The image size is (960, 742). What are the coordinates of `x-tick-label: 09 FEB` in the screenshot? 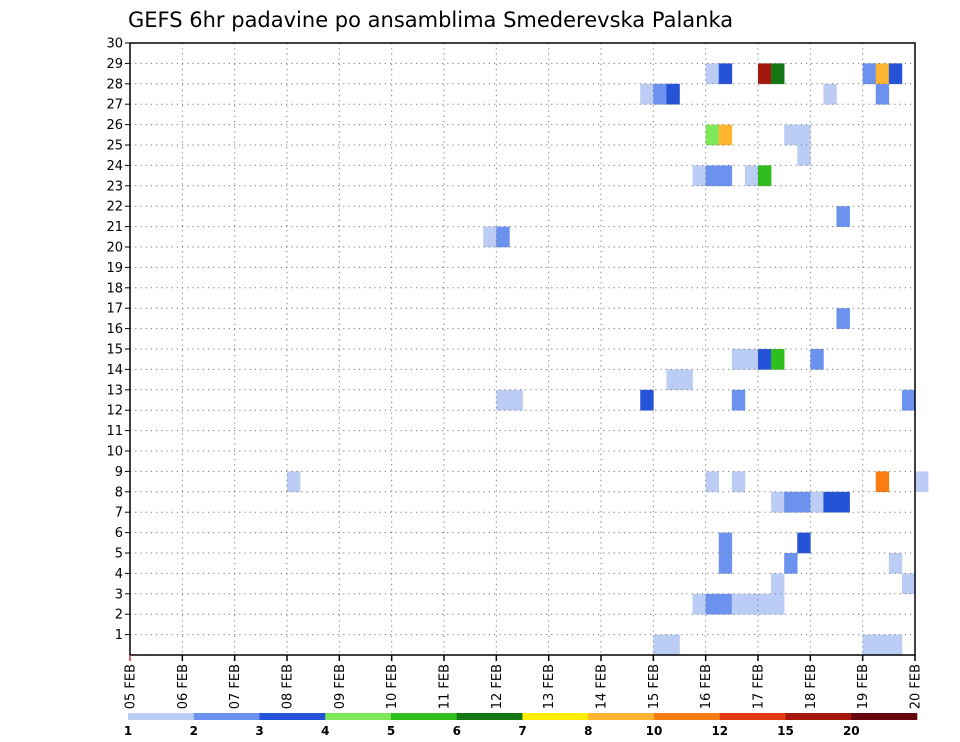 It's located at (340, 686).